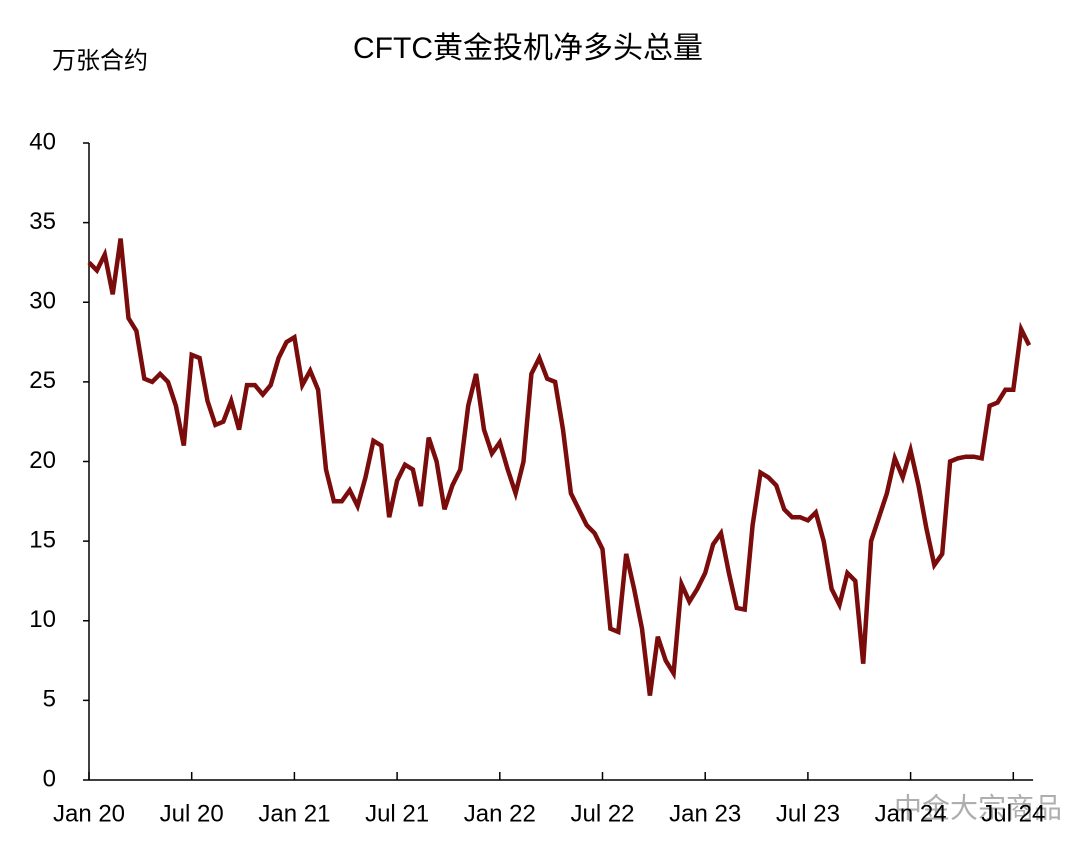 The width and height of the screenshot is (1080, 851). What do you see at coordinates (397, 813) in the screenshot?
I see `x-tick-label: Jul 21` at bounding box center [397, 813].